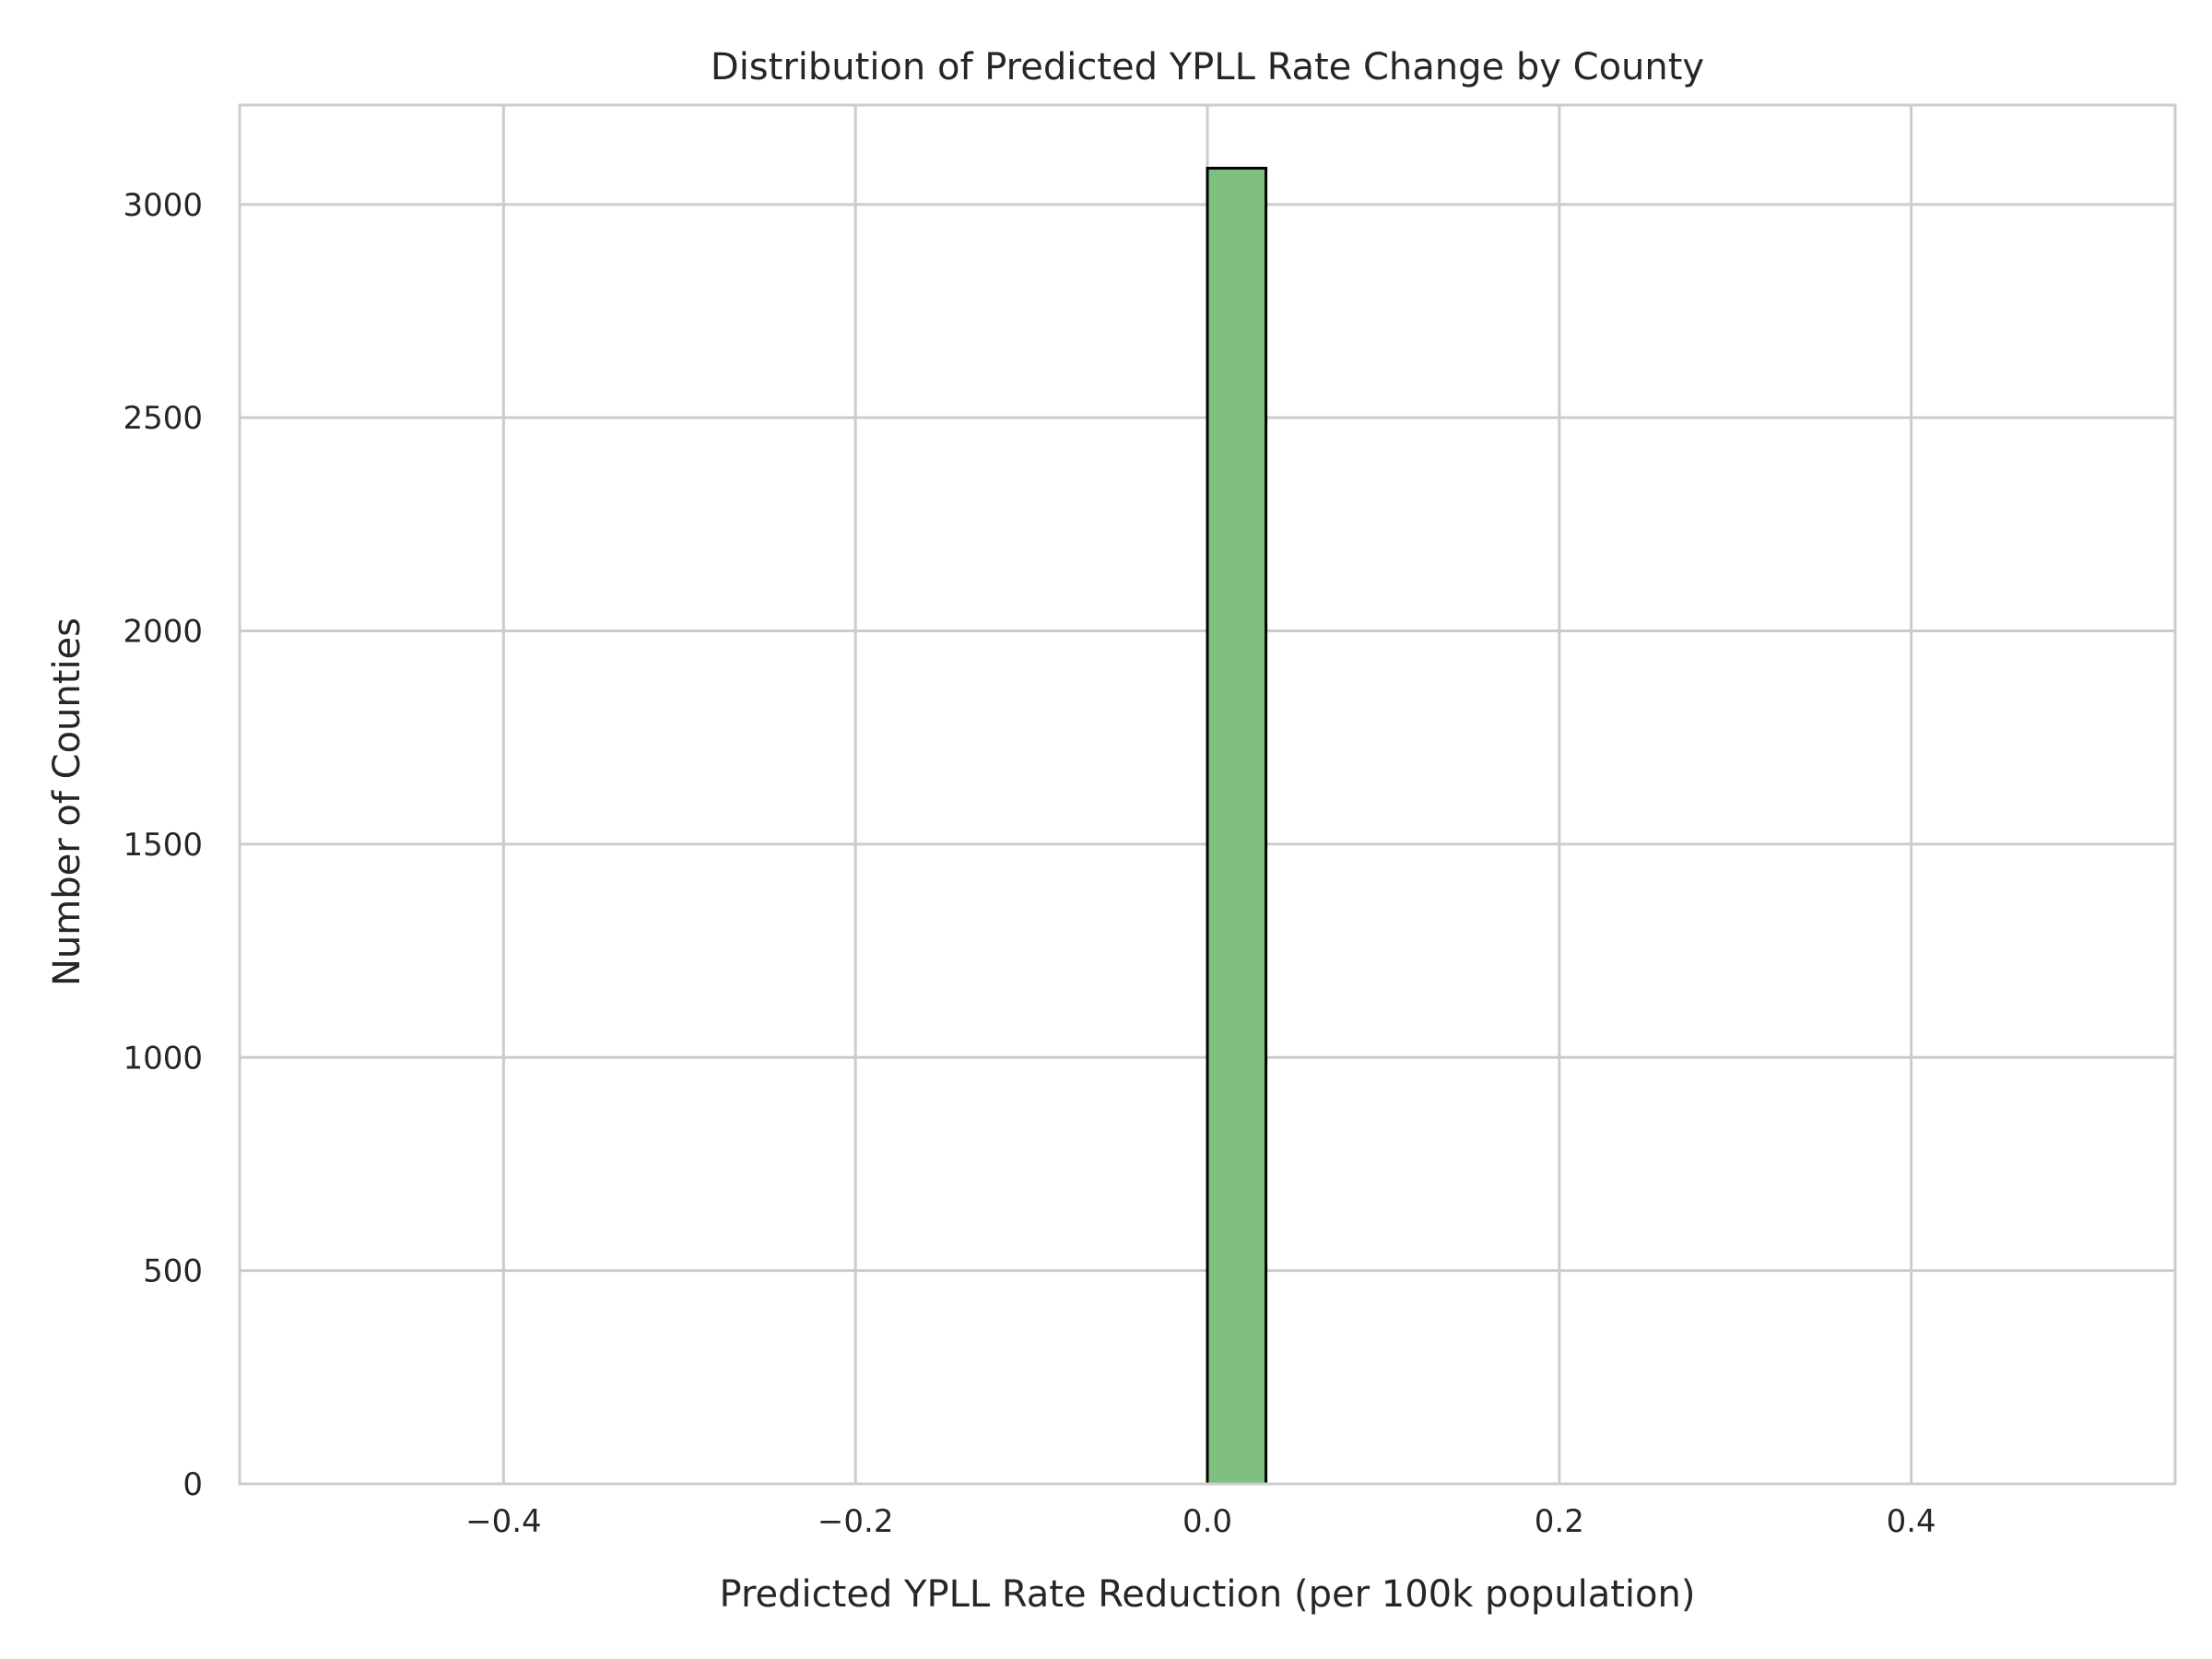  I want to click on bars, so click(1237, 826).